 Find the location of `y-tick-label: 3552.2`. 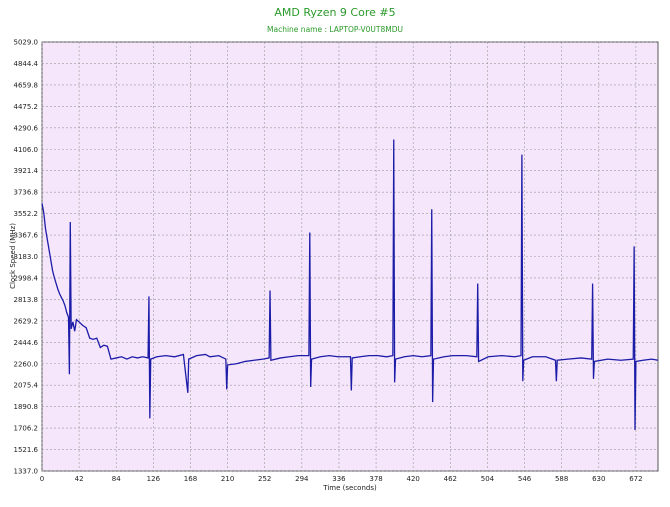

y-tick-label: 3552.2 is located at coordinates (26, 214).